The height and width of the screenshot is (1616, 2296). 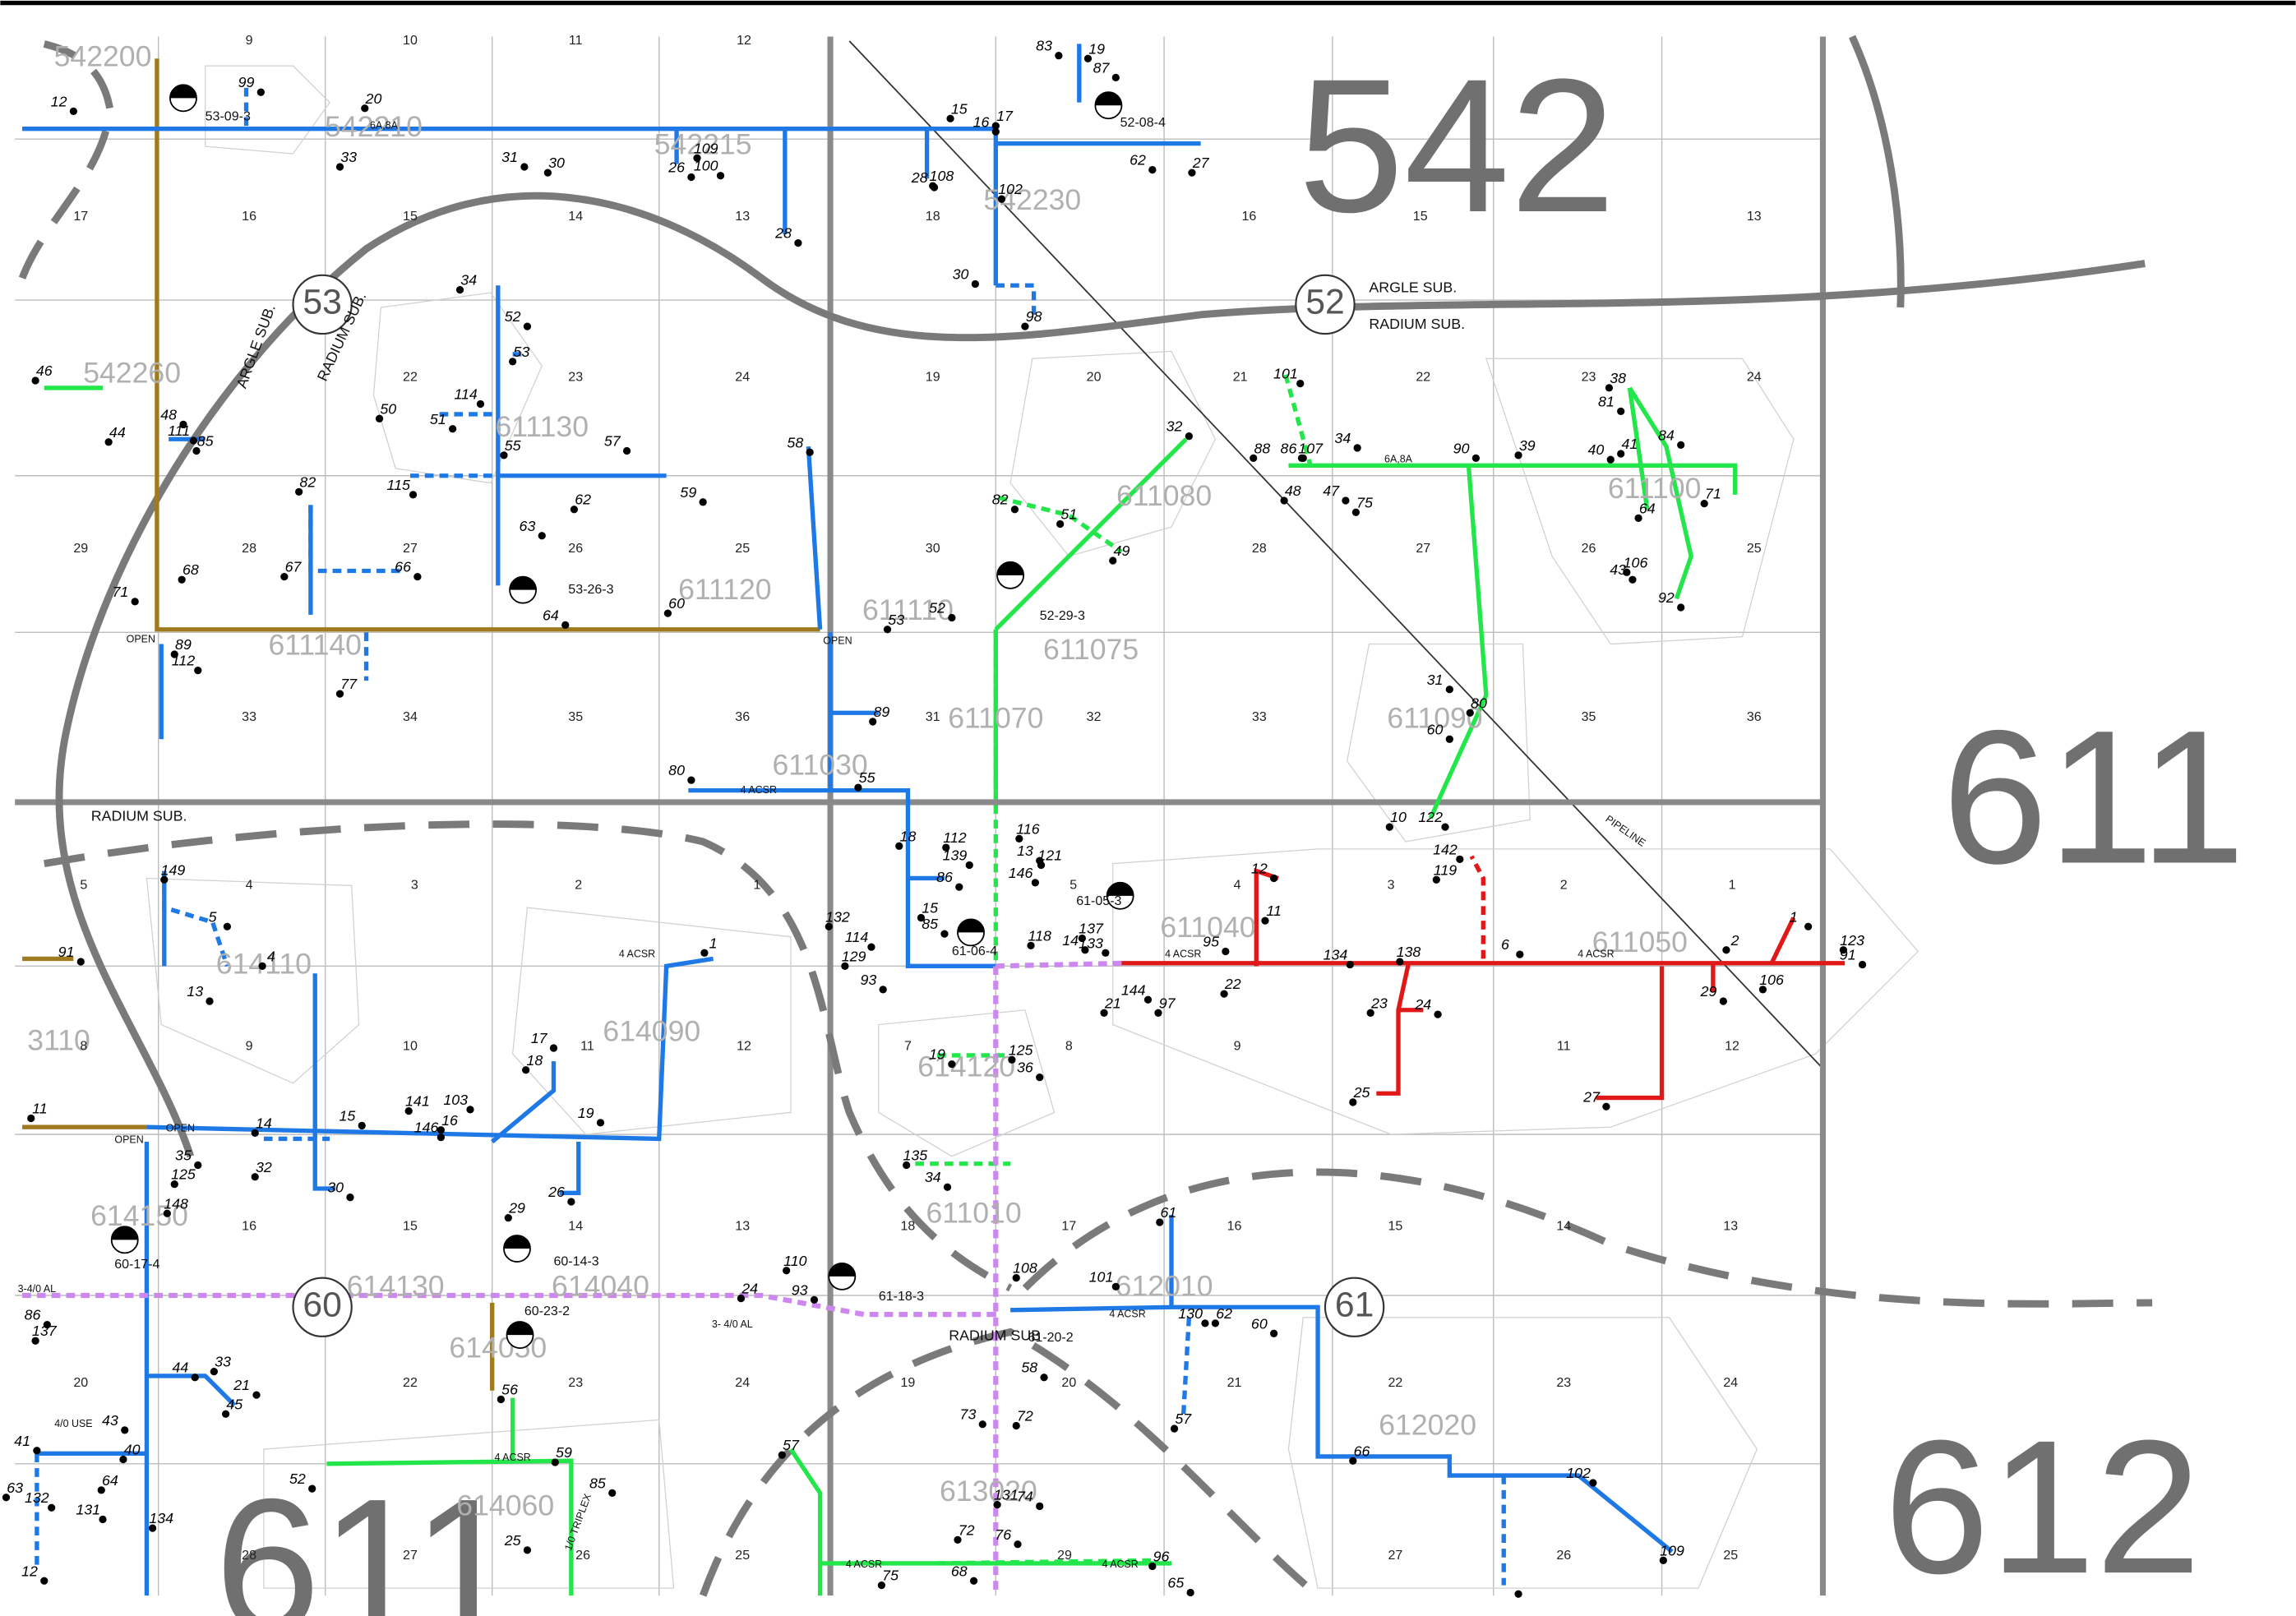 I want to click on feeder-id: 614090, so click(x=651, y=1031).